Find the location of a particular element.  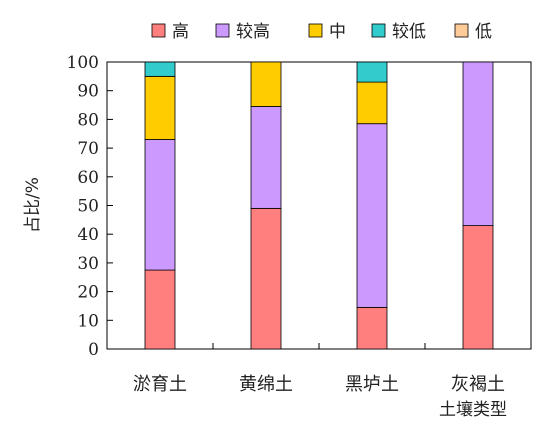

legend-label: 较高 is located at coordinates (253, 32).